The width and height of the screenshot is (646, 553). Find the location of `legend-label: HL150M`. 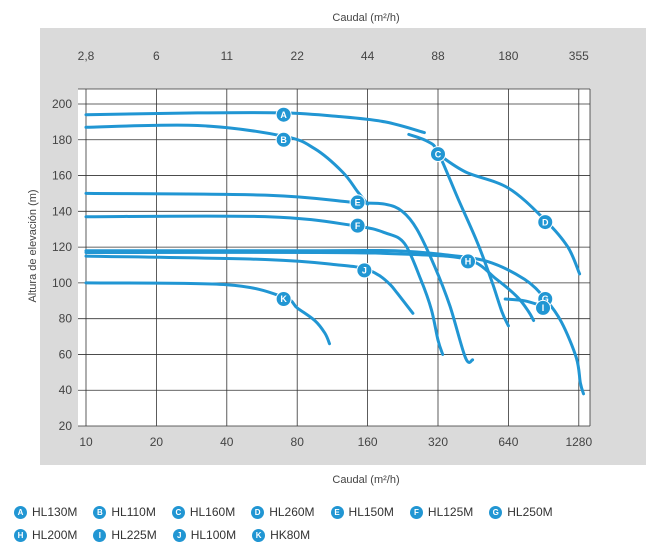

legend-label: HL150M is located at coordinates (371, 512).